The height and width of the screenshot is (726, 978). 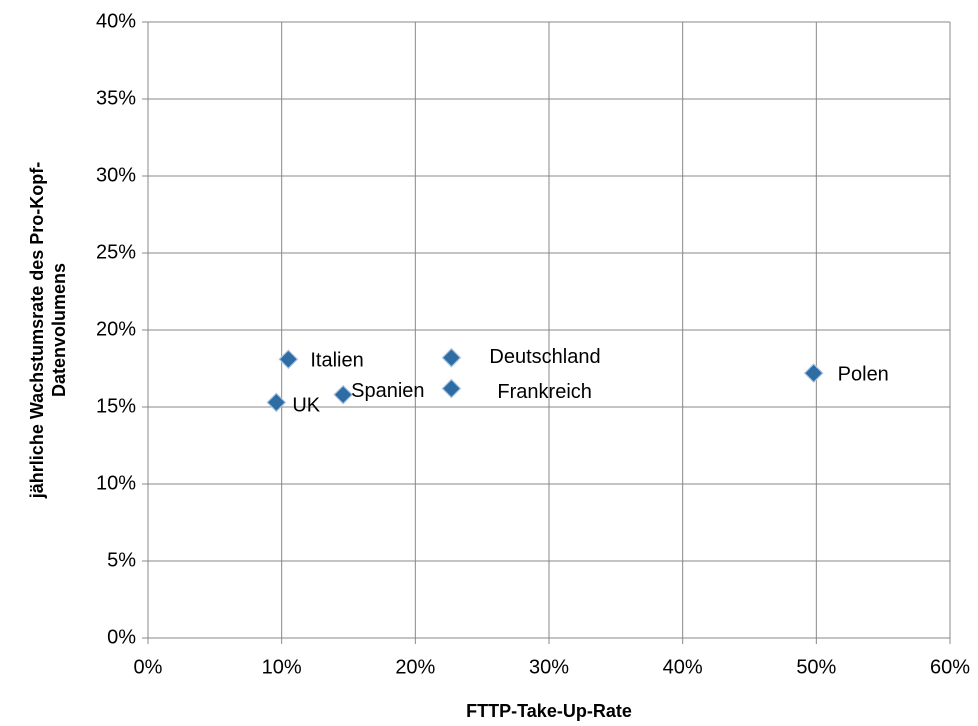 I want to click on y-tick-label: 0%, so click(x=121, y=637).